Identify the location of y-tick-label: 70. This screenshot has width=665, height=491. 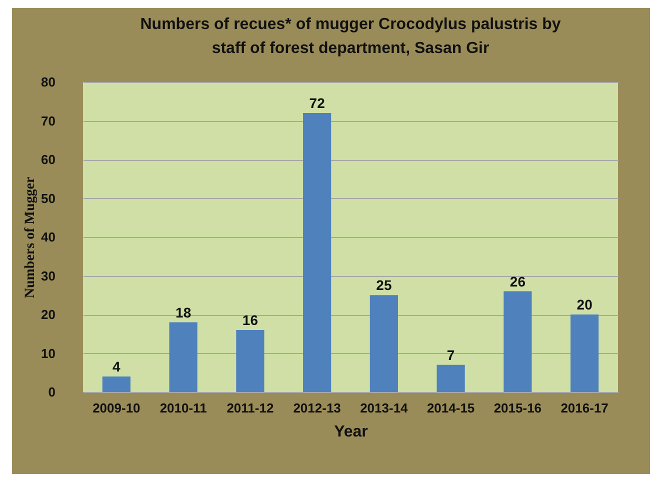
(48, 120).